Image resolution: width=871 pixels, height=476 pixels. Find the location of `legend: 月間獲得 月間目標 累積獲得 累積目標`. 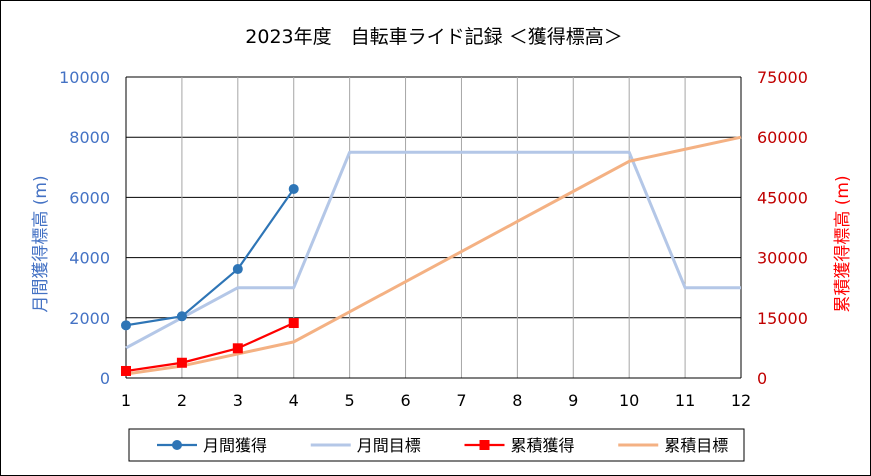

legend: 月間獲得 月間目標 累積獲得 累積目標 is located at coordinates (436, 445).